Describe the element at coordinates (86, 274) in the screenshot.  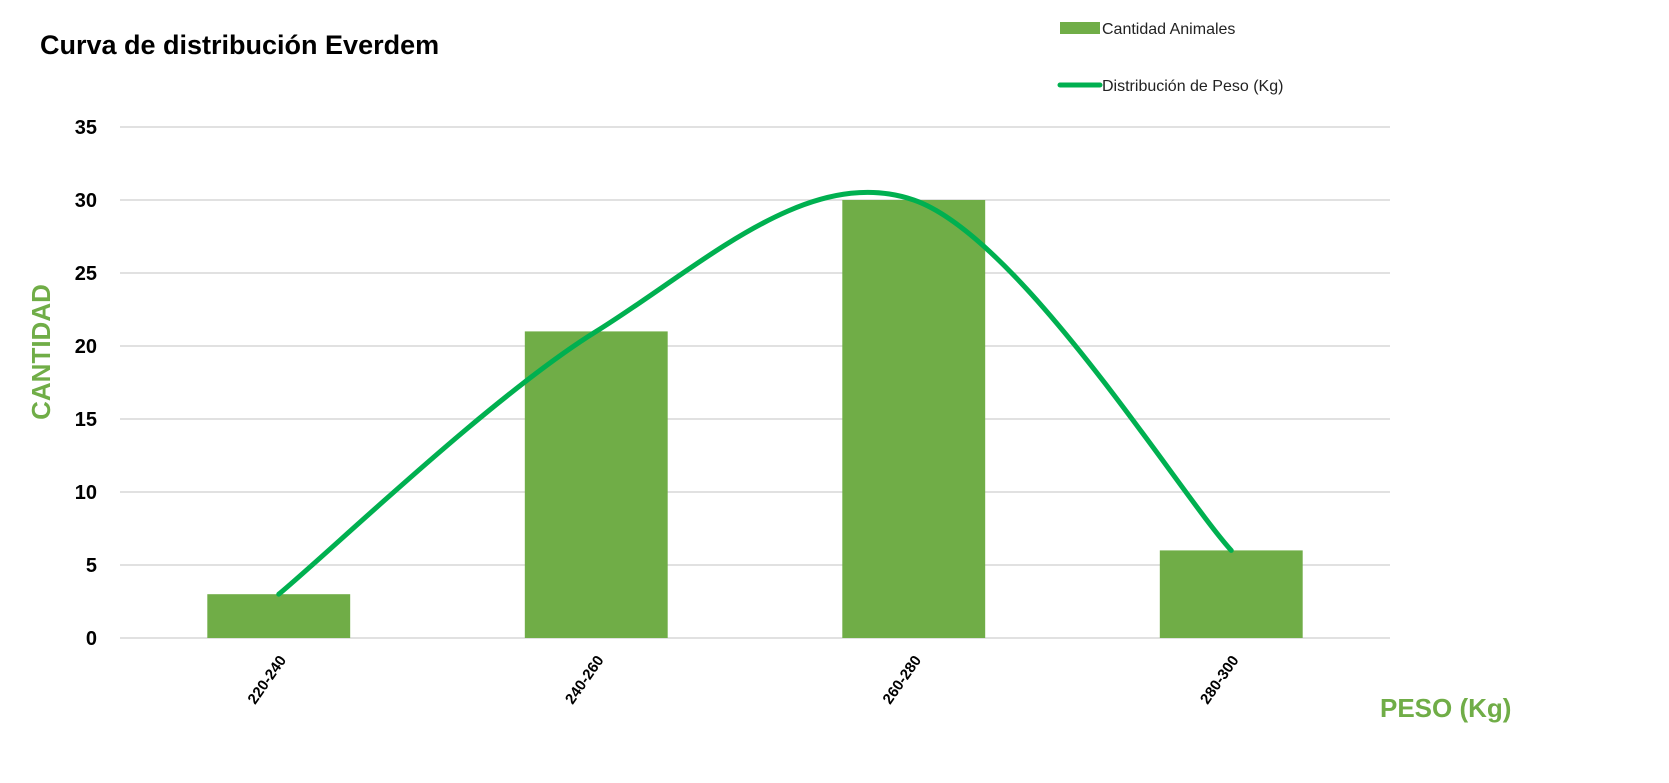
I see `y-tick-label: 25` at that location.